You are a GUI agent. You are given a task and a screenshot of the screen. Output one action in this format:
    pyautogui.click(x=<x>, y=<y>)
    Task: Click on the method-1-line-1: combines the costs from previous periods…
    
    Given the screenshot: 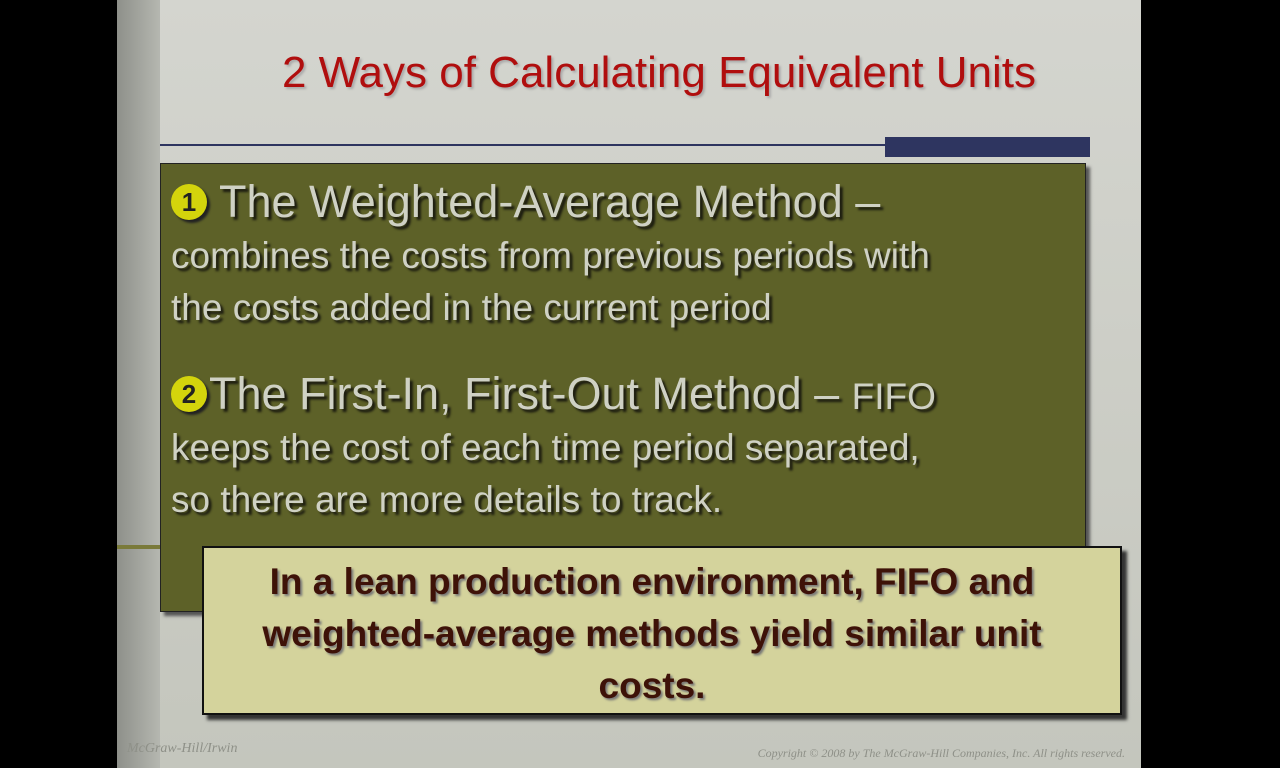 What is the action you would take?
    pyautogui.click(x=550, y=255)
    